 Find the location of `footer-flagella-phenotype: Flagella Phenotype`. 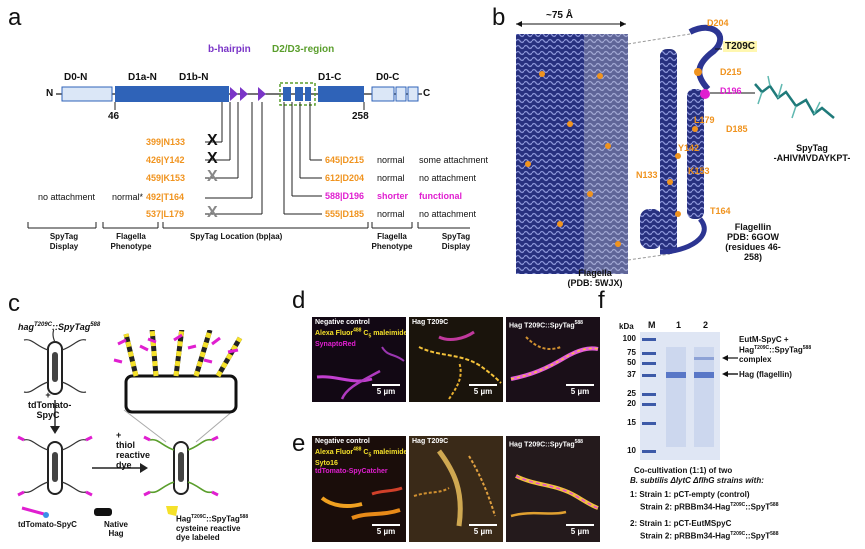

footer-flagella-phenotype: Flagella Phenotype is located at coordinates (131, 241).